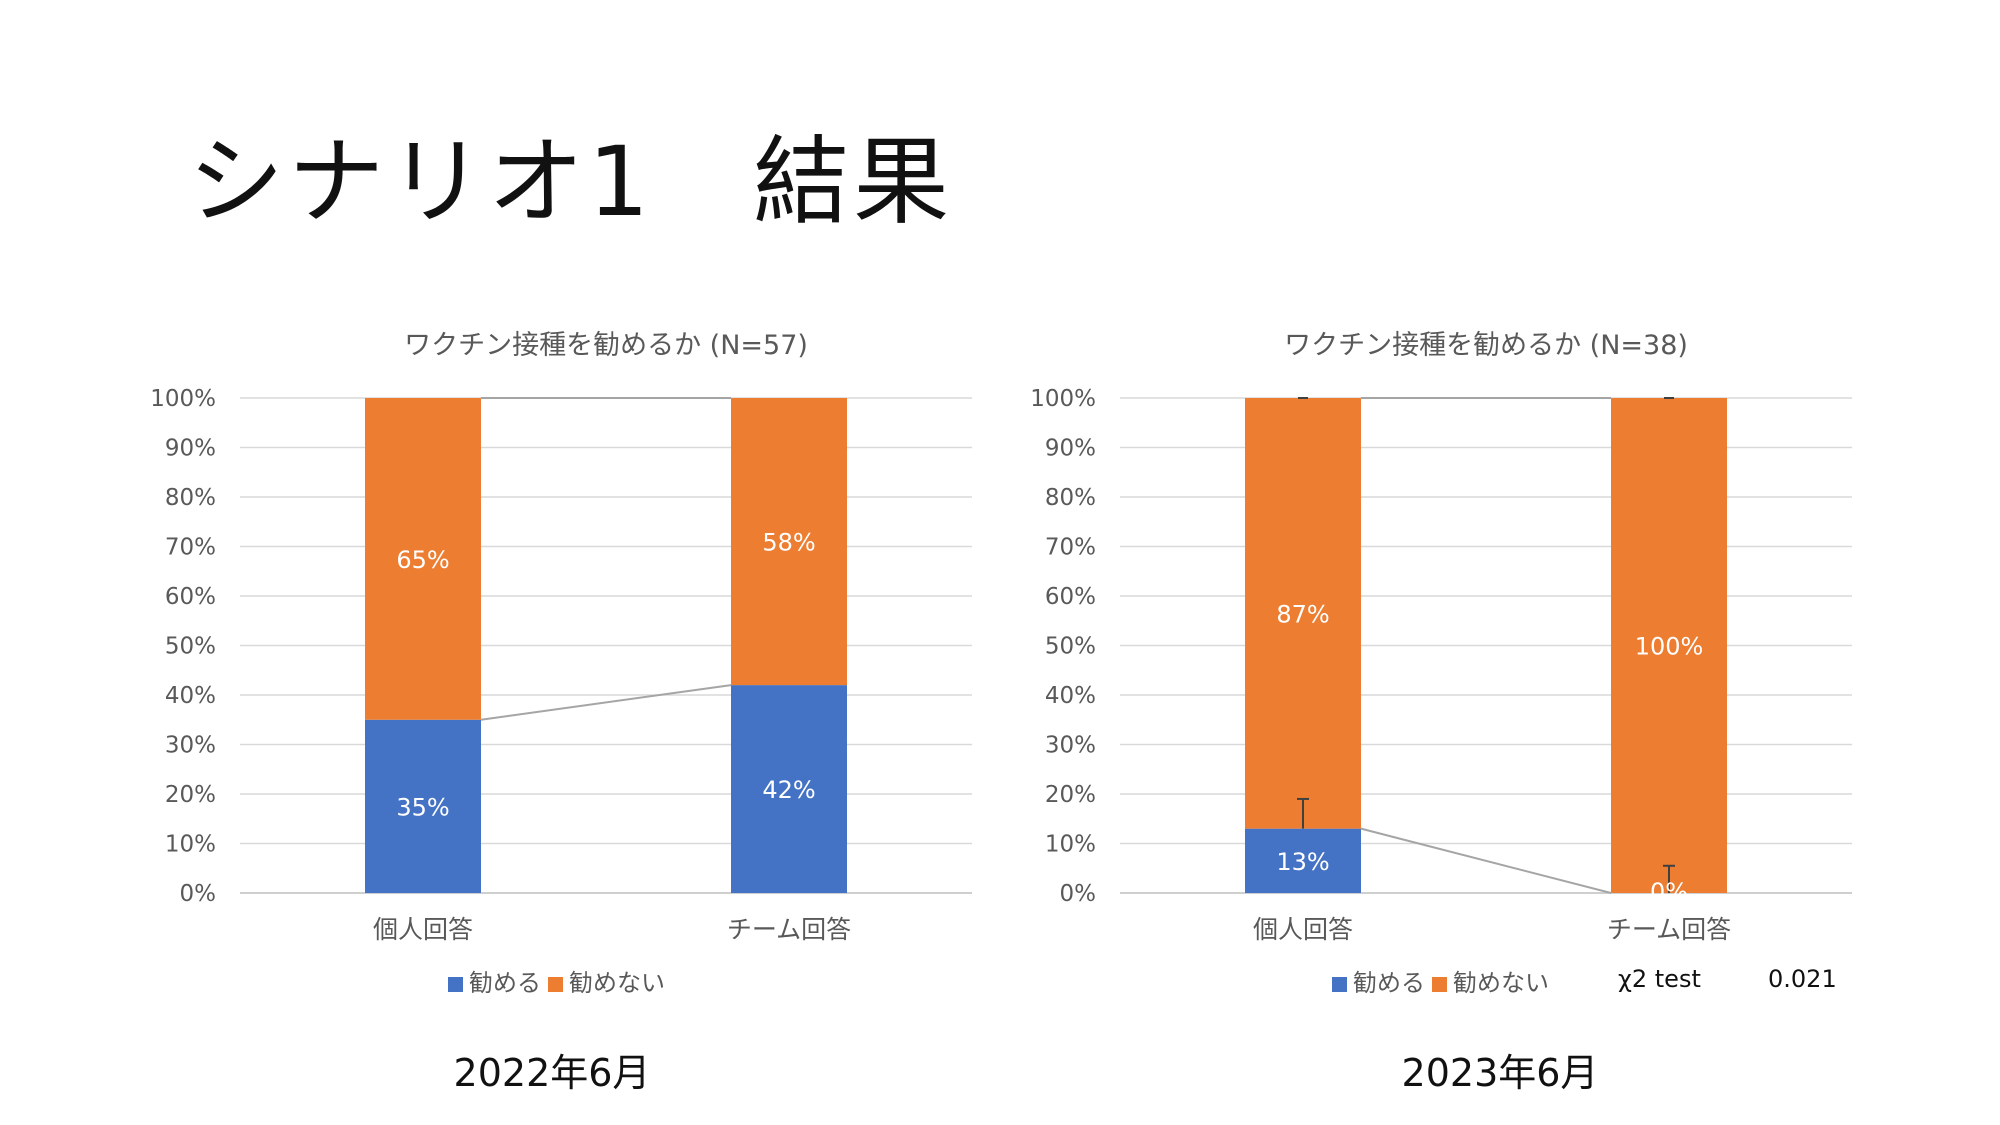 This screenshot has width=2000, height=1125. I want to click on period-label-2023: 2023年6月, so click(1500, 1073).